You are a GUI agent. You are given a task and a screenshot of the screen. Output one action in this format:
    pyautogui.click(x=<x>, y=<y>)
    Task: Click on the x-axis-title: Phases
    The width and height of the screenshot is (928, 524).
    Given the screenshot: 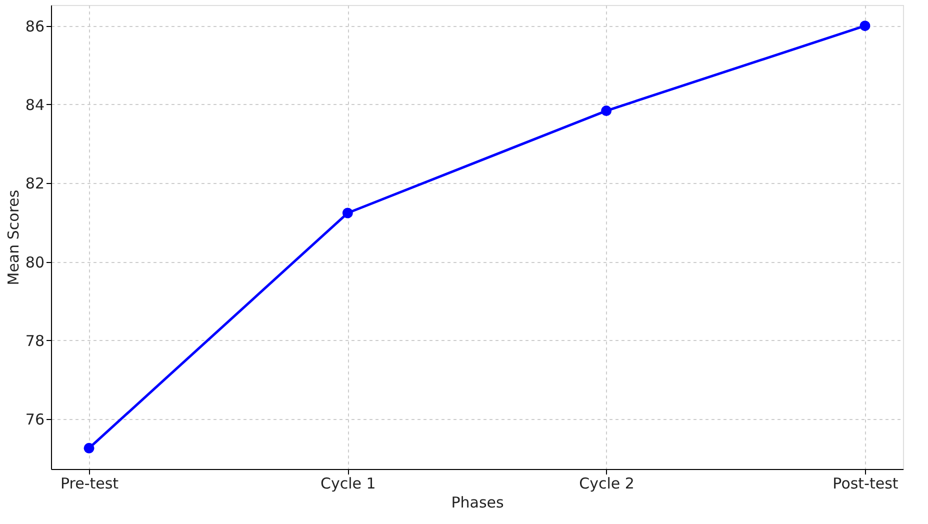 What is the action you would take?
    pyautogui.click(x=477, y=503)
    